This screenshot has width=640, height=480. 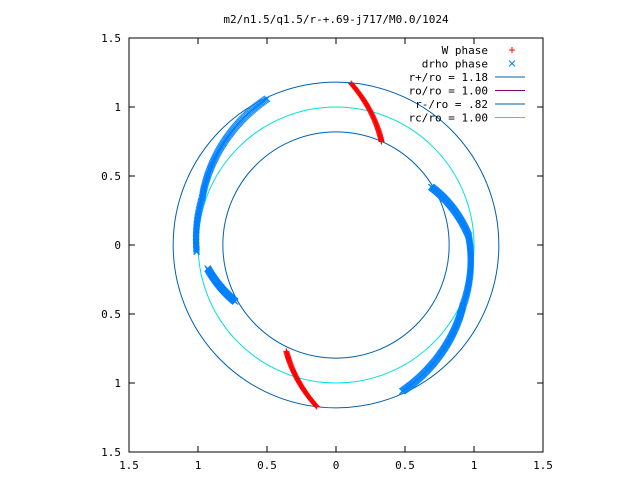 What do you see at coordinates (336, 19) in the screenshot?
I see `chart-title: m2/n1.5/q1.5/r-+.69-j717/M0.0/1024` at bounding box center [336, 19].